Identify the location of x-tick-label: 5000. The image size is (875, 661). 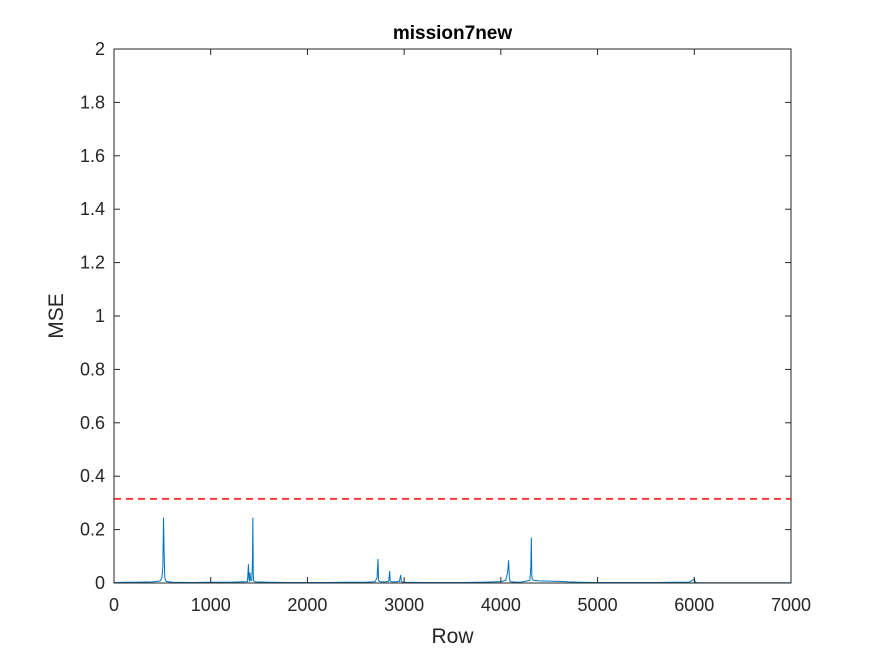
(598, 605).